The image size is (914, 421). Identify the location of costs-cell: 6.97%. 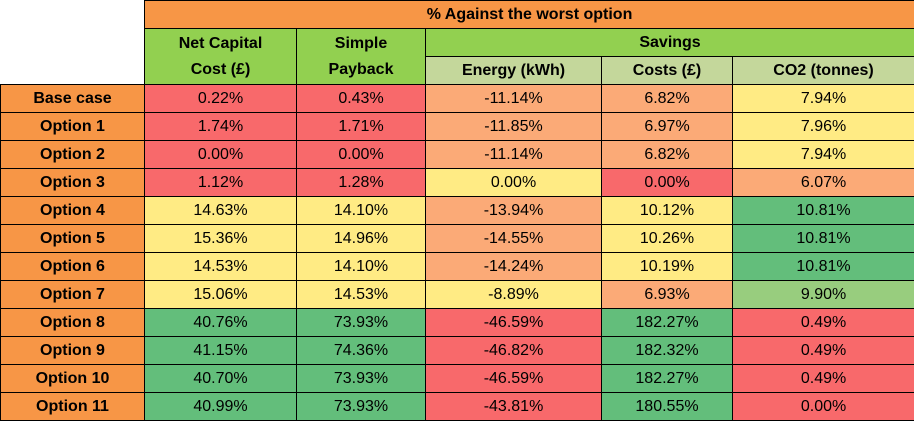
(667, 126).